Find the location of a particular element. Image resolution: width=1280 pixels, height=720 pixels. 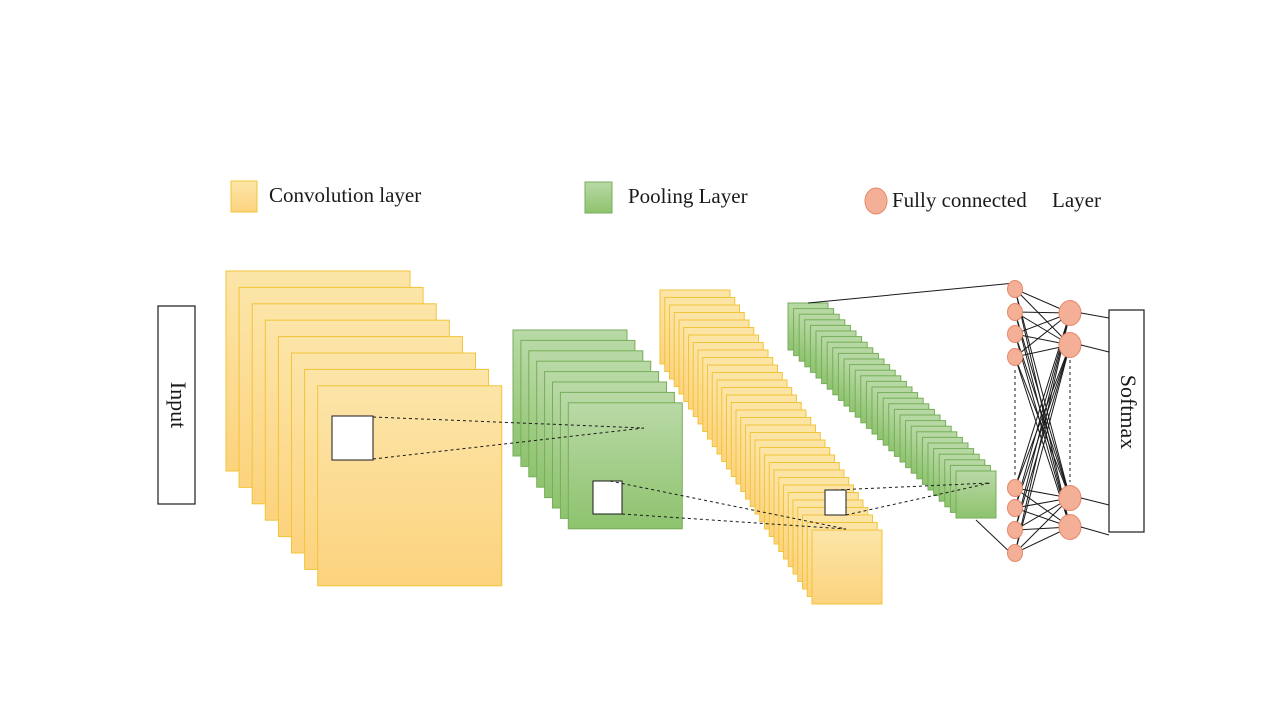

softmax-label: Softmax is located at coordinates (1128, 412).